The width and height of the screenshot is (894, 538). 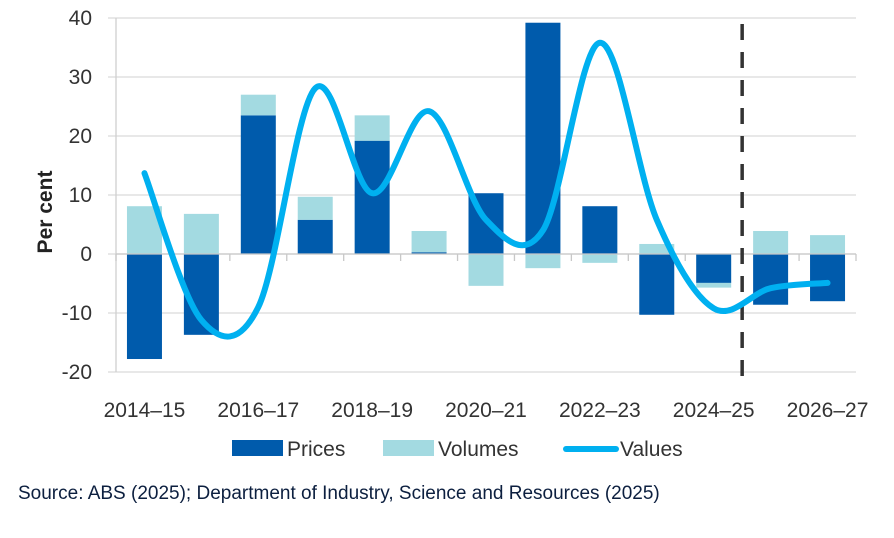 I want to click on bar-volumes-2019–20, so click(x=429, y=241).